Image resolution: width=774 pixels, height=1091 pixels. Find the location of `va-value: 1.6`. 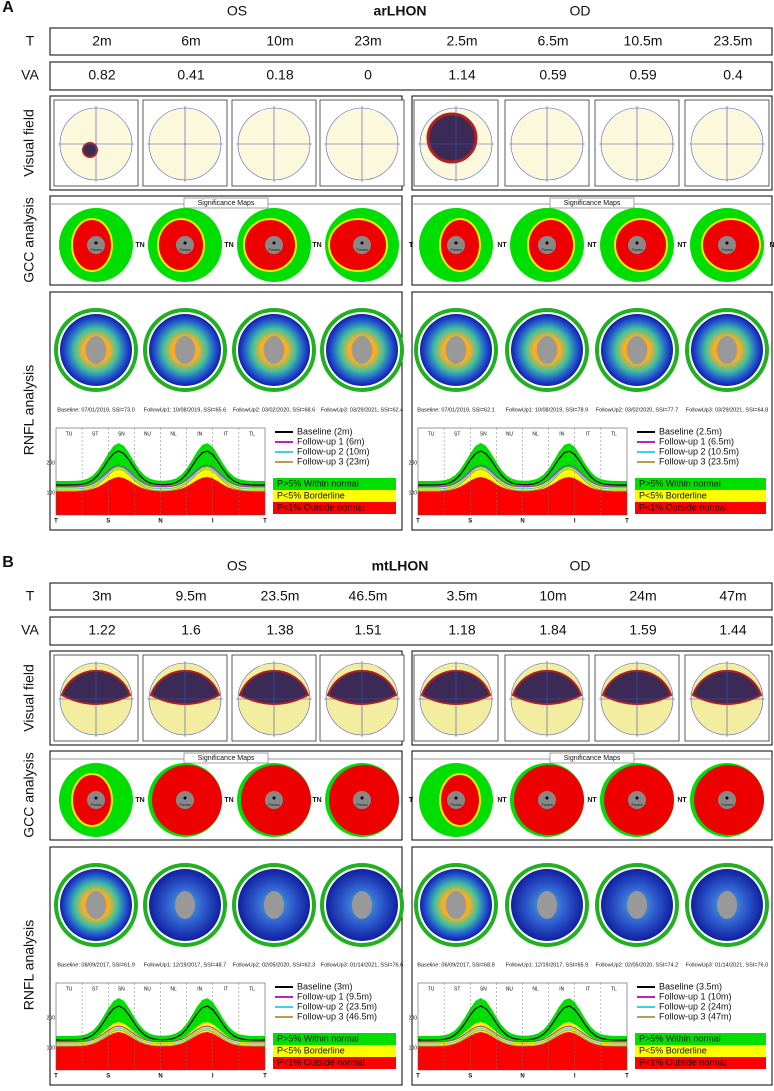

va-value: 1.6 is located at coordinates (191, 630).